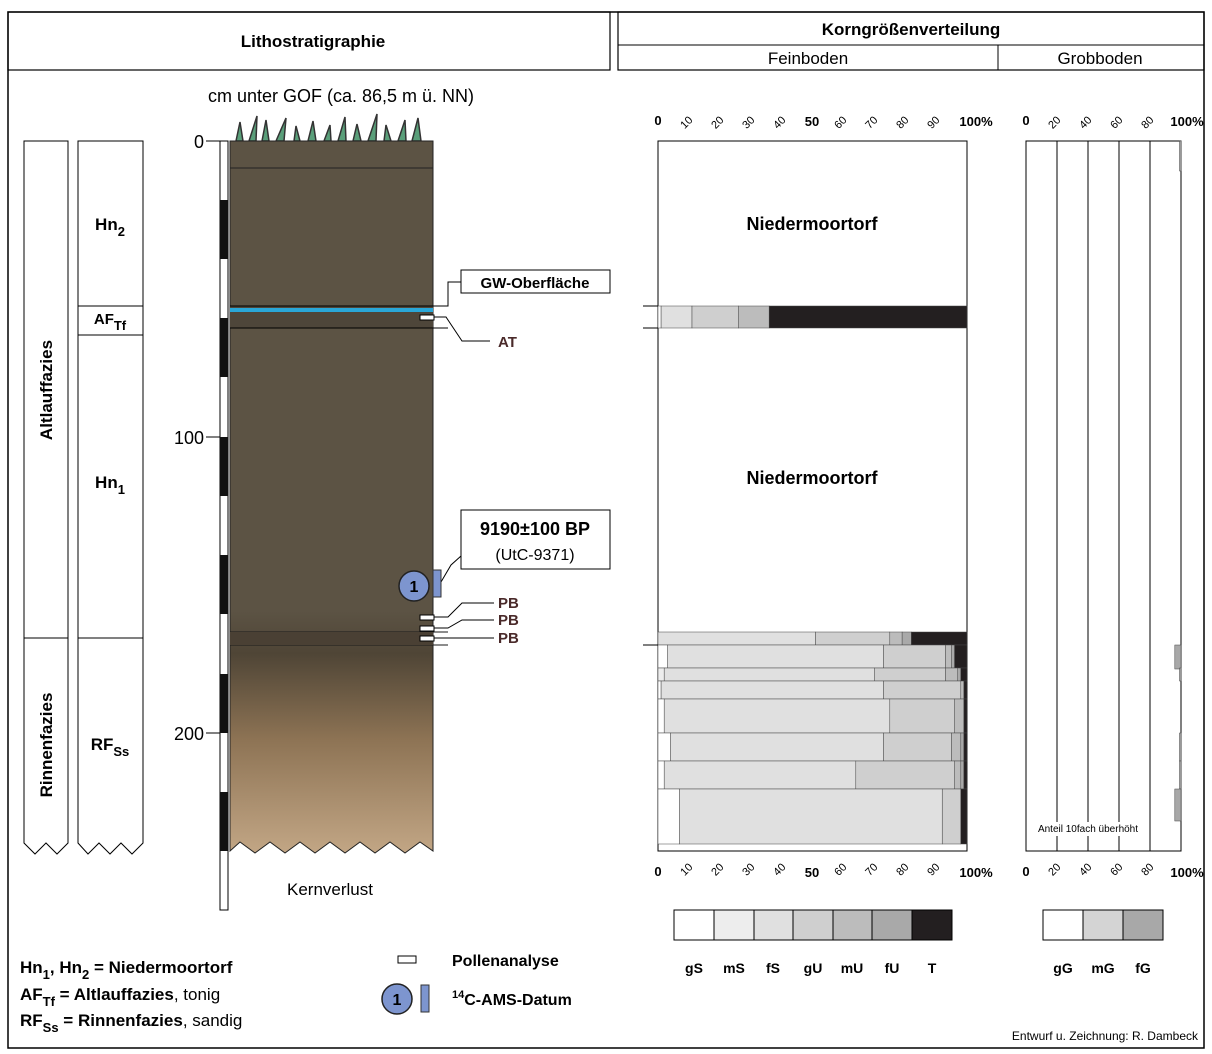 This screenshot has width=1212, height=1054. I want to click on fine-top-tick-90: 90, so click(933, 122).